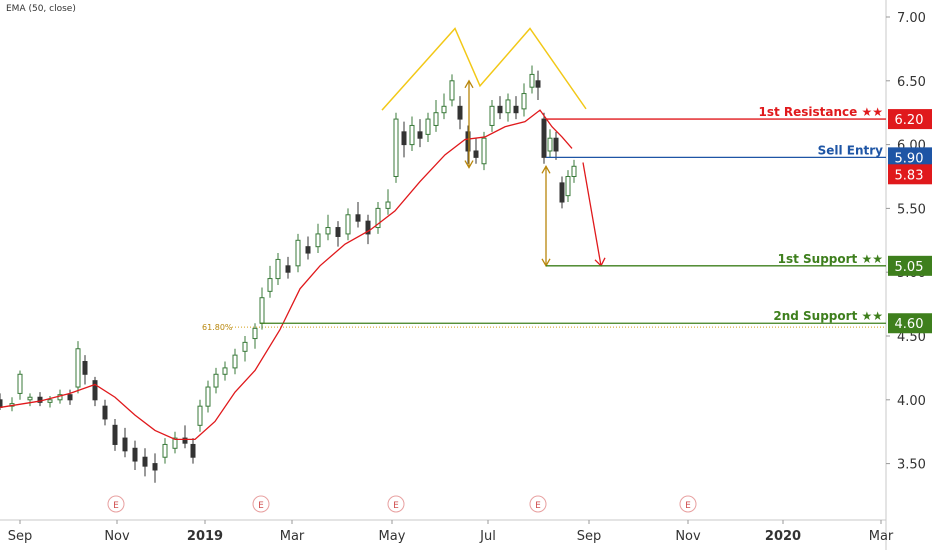 The height and width of the screenshot is (550, 932). What do you see at coordinates (592, 214) in the screenshot?
I see `projection-arrow` at bounding box center [592, 214].